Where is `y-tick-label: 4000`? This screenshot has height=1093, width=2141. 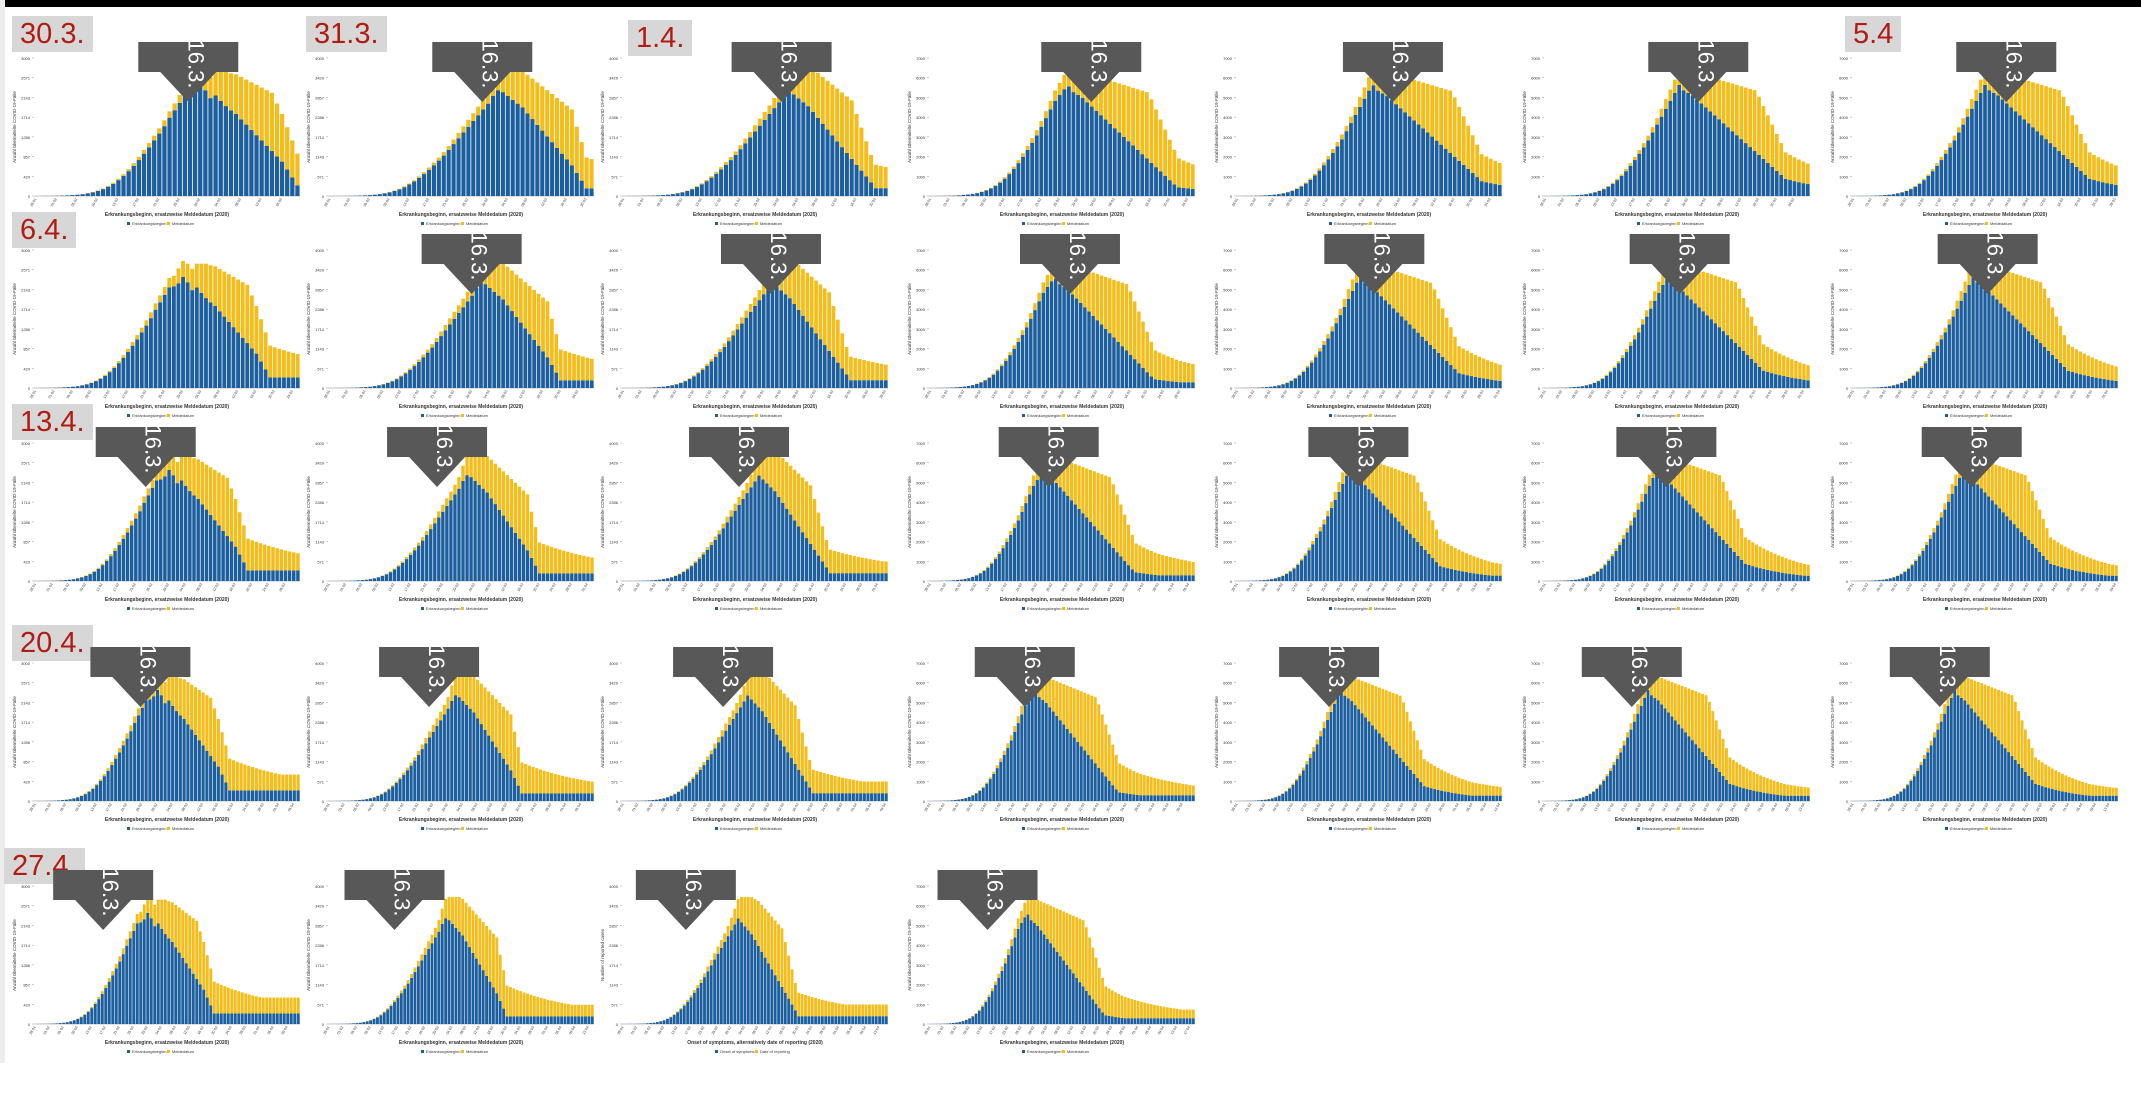
y-tick-label: 4000 is located at coordinates (1228, 117).